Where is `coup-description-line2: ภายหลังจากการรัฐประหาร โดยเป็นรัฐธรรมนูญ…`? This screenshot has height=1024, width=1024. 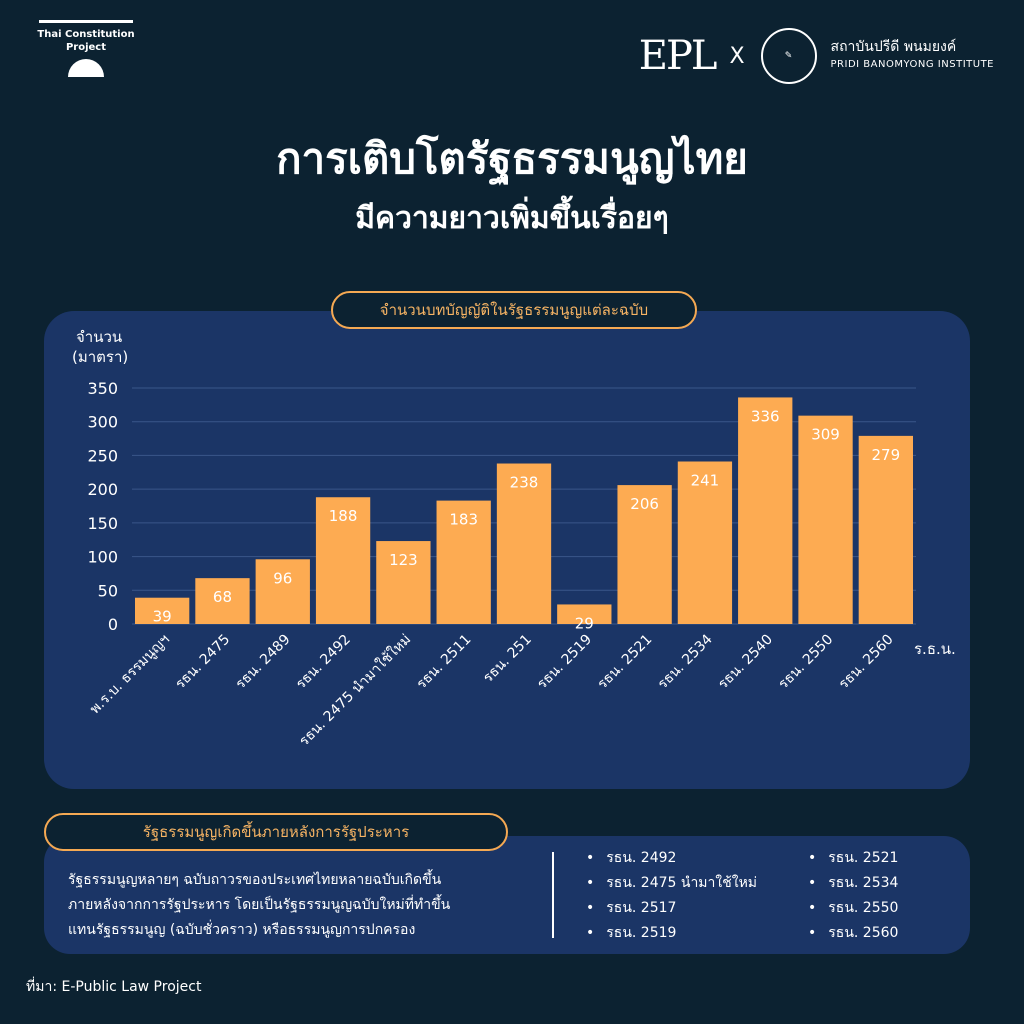
coup-description-line2: ภายหลังจากการรัฐประหาร โดยเป็นรัฐธรรมนูญ… is located at coordinates (259, 905).